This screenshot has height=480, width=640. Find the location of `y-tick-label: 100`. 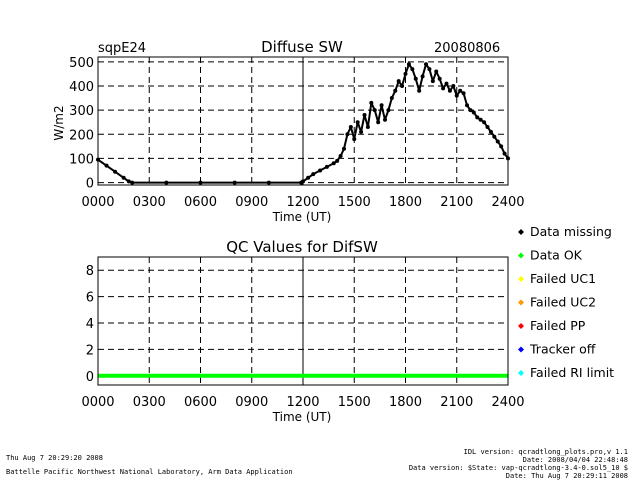

y-tick-label: 100 is located at coordinates (81, 159).